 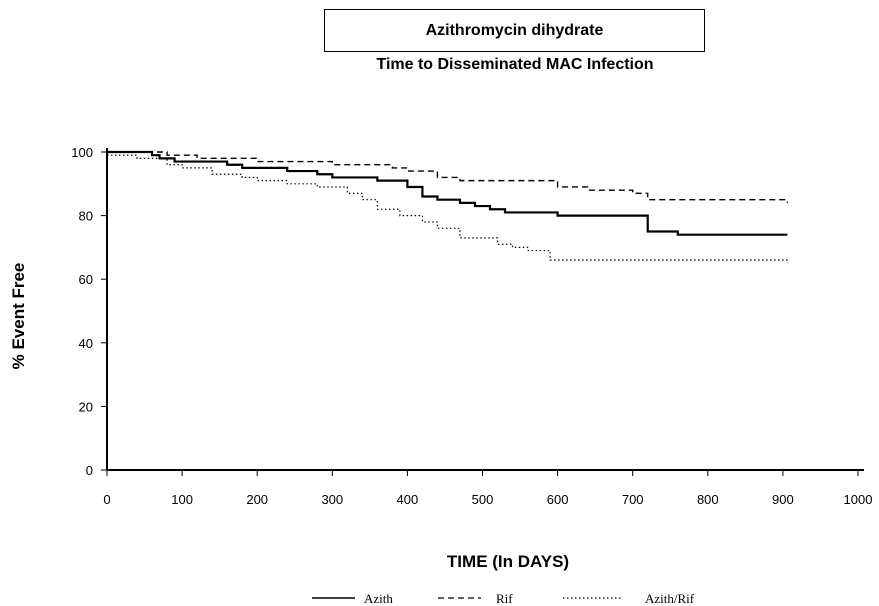 What do you see at coordinates (89, 470) in the screenshot?
I see `y-tick-label: 0` at bounding box center [89, 470].